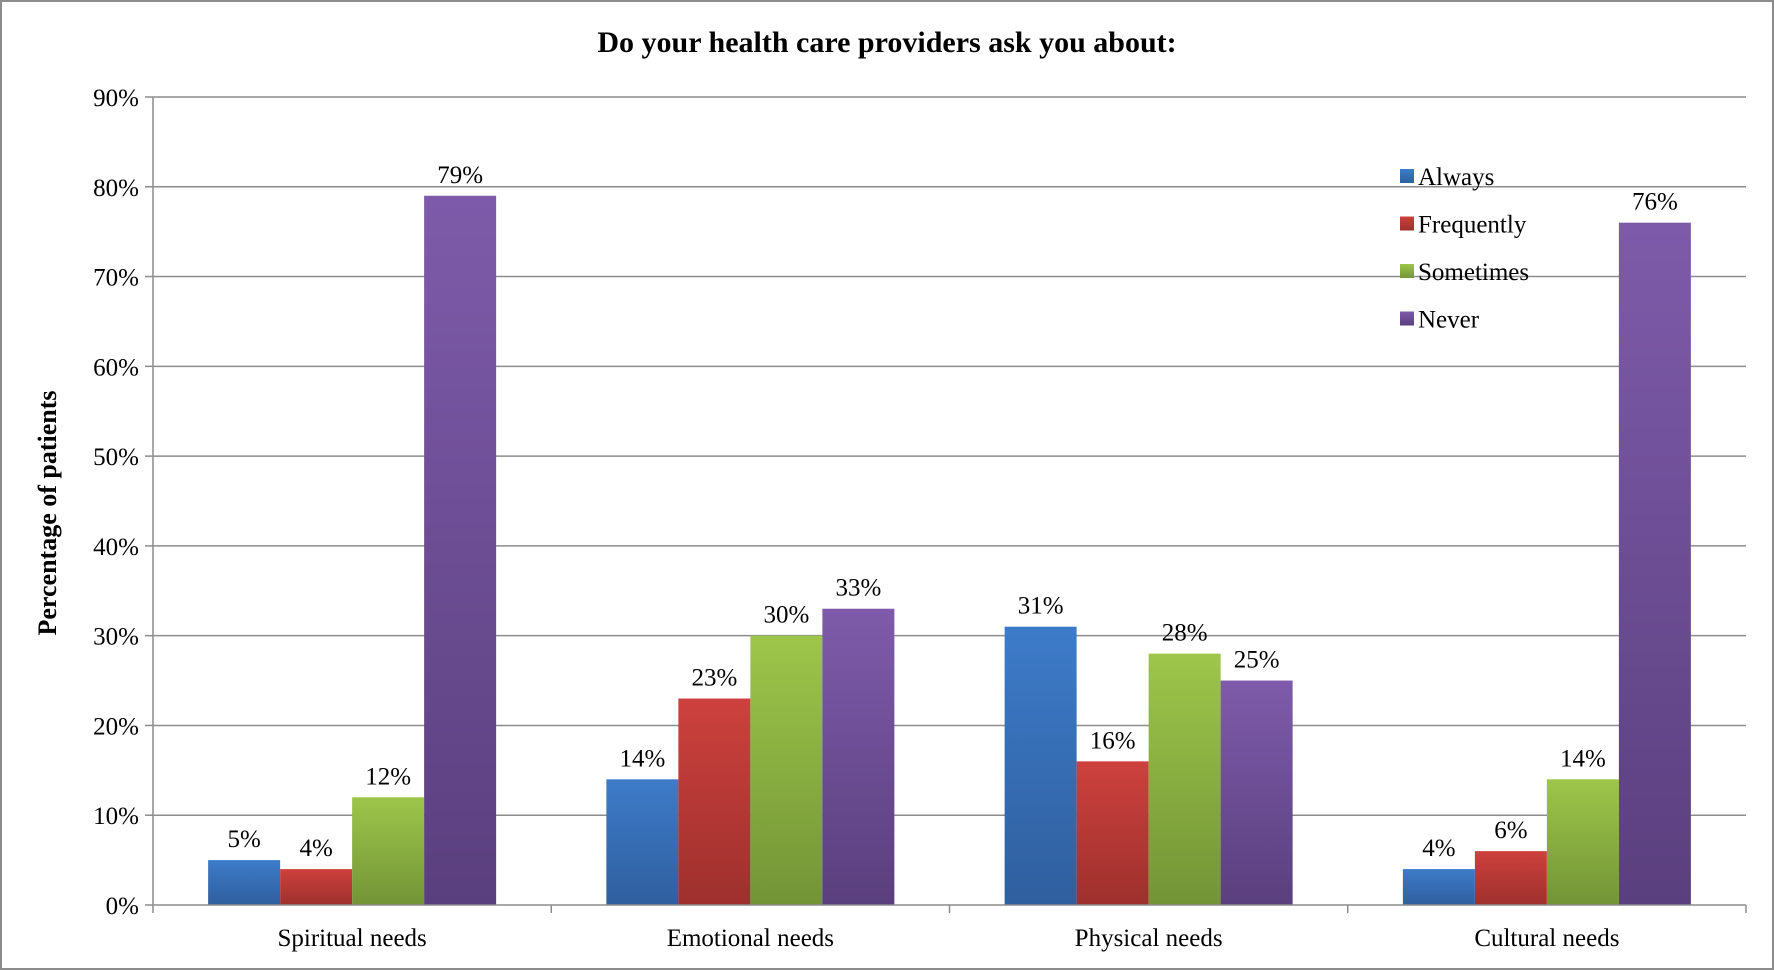 This screenshot has width=1774, height=970. What do you see at coordinates (1185, 633) in the screenshot?
I see `data-label-sometimes-3: 28%` at bounding box center [1185, 633].